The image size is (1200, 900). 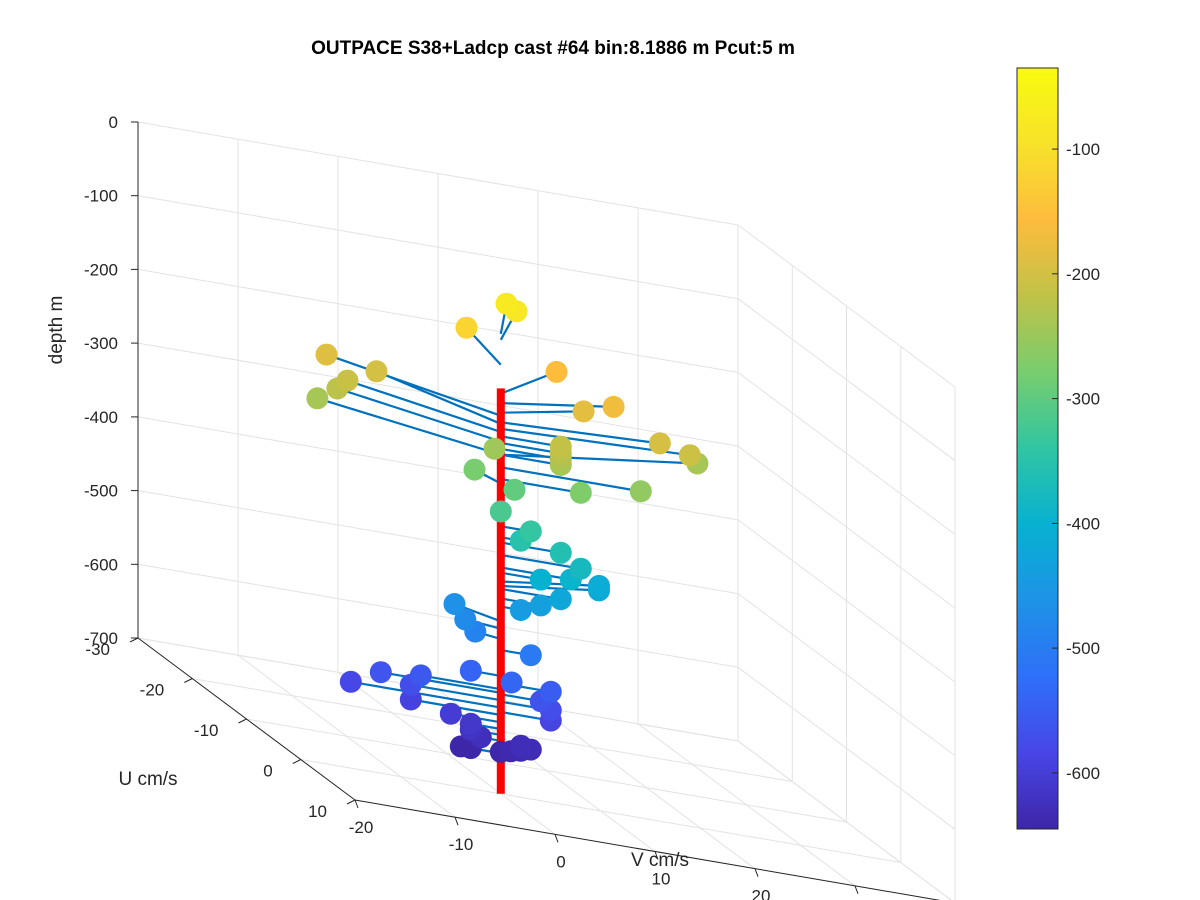 What do you see at coordinates (101, 564) in the screenshot?
I see `z-tick-label: -600` at bounding box center [101, 564].